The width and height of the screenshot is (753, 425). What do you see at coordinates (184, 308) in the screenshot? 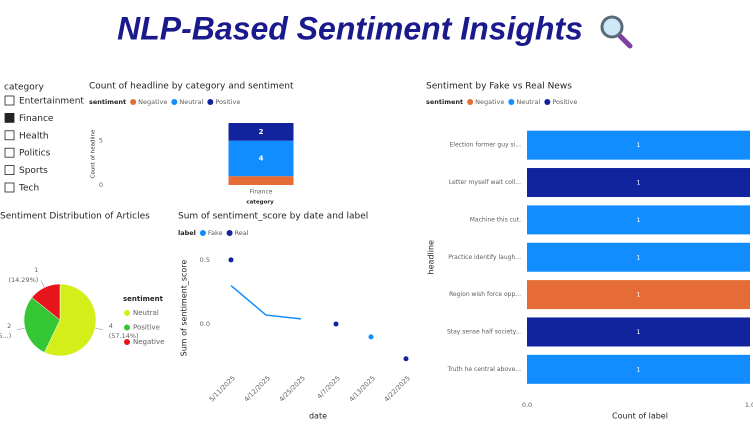
I see `y-axis-label: Sum of sentiment_score` at bounding box center [184, 308].